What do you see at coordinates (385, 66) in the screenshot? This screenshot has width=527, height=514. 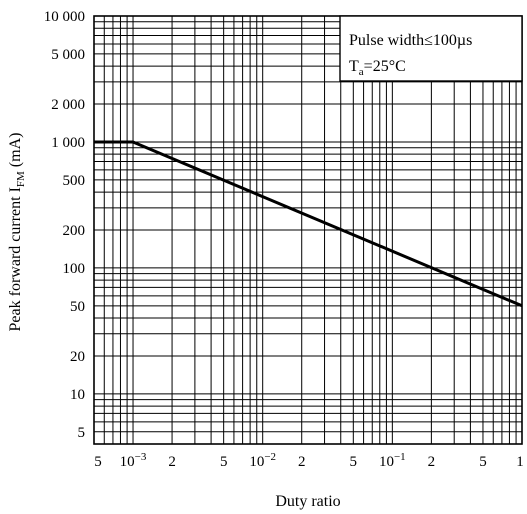 I see `legend-value: =25°C` at bounding box center [385, 66].